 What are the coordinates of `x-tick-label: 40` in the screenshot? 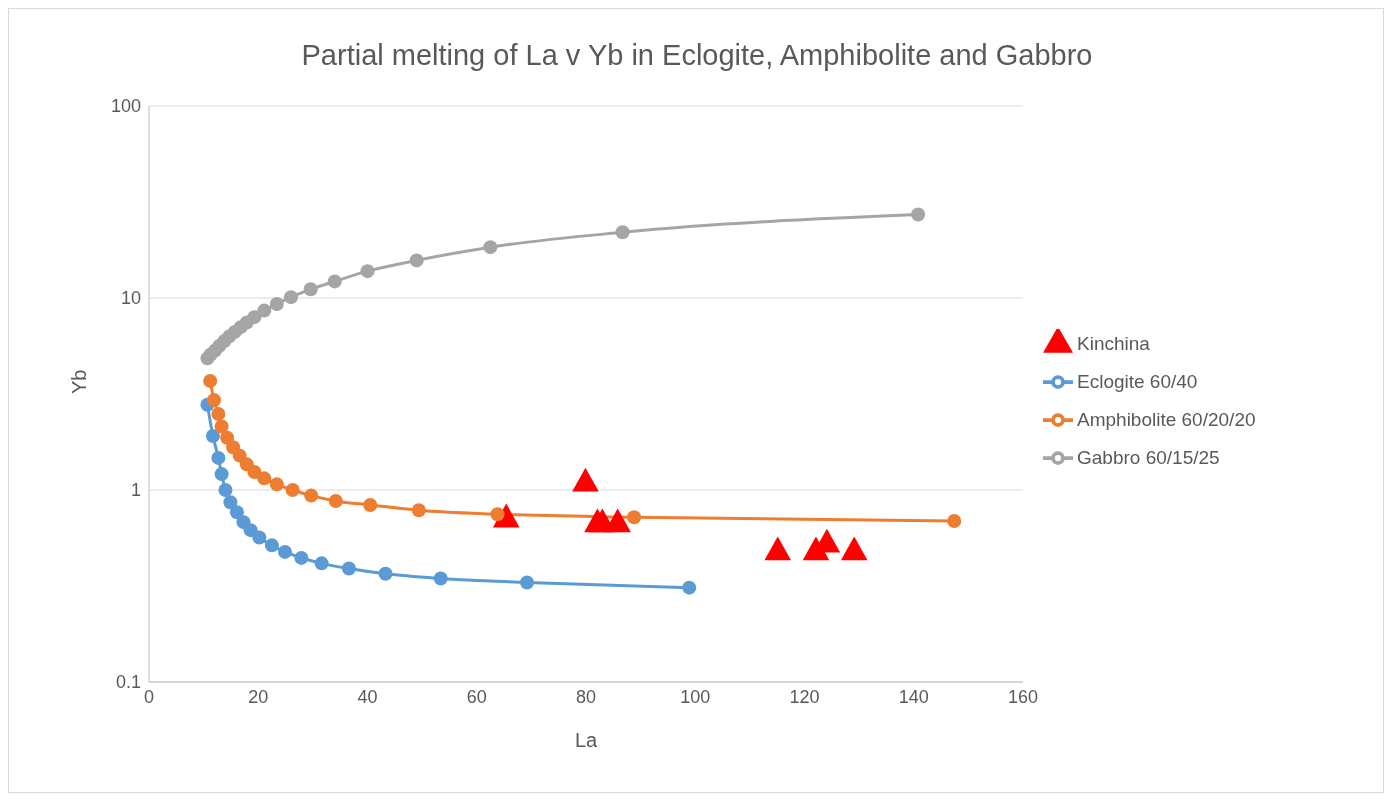 It's located at (367, 696).